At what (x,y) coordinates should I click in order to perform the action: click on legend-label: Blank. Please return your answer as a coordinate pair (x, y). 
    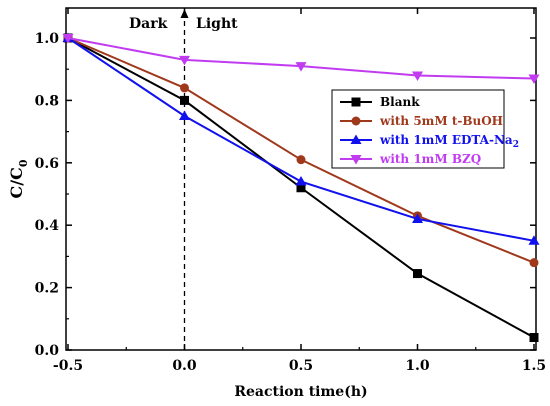
    Looking at the image, I should click on (400, 102).